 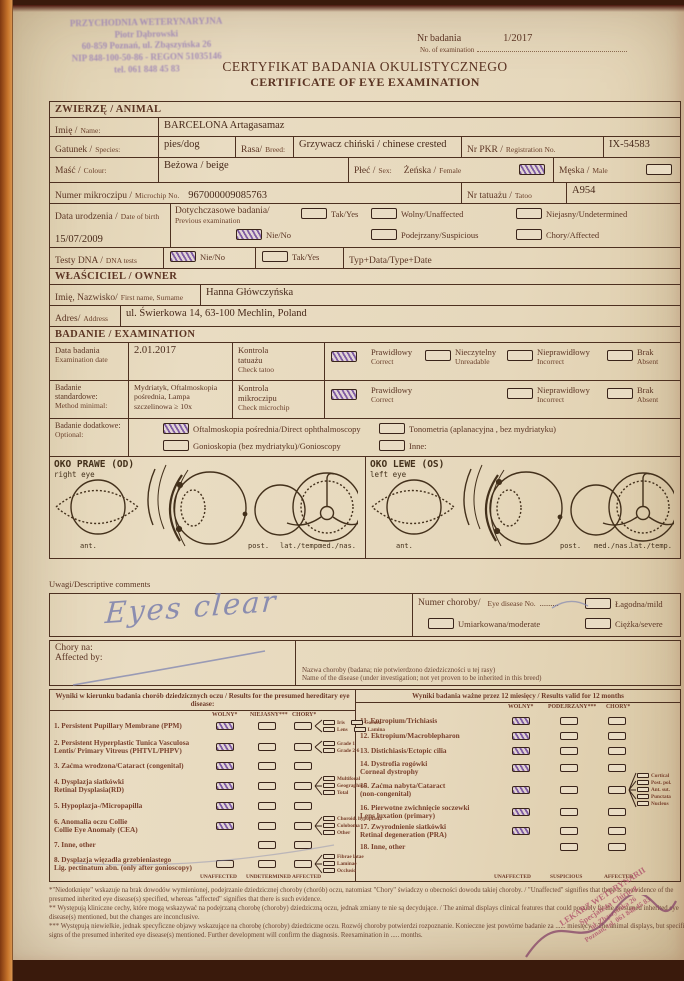 I want to click on checkbox-opt-ophthalmoscopy, so click(x=176, y=428).